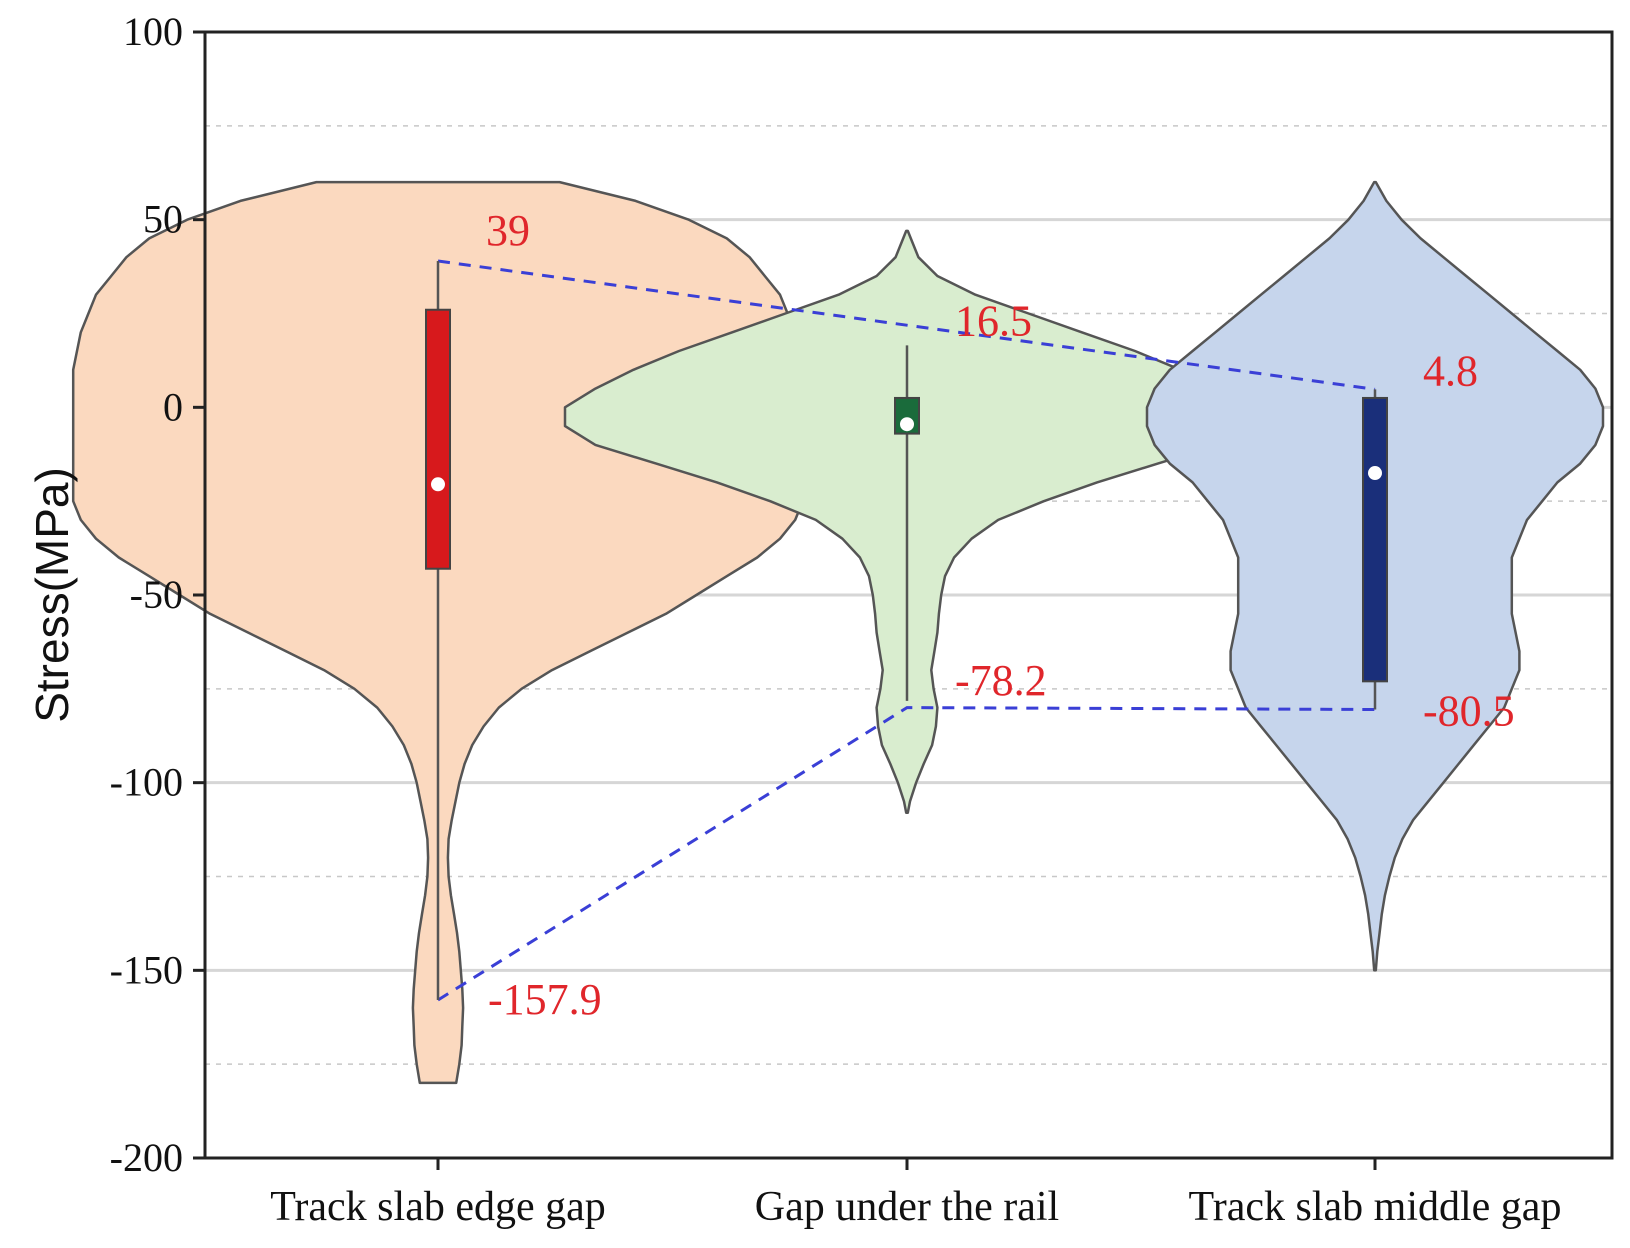 The height and width of the screenshot is (1248, 1630). What do you see at coordinates (907, 1207) in the screenshot?
I see `x-tick-label: Gap under the rail` at bounding box center [907, 1207].